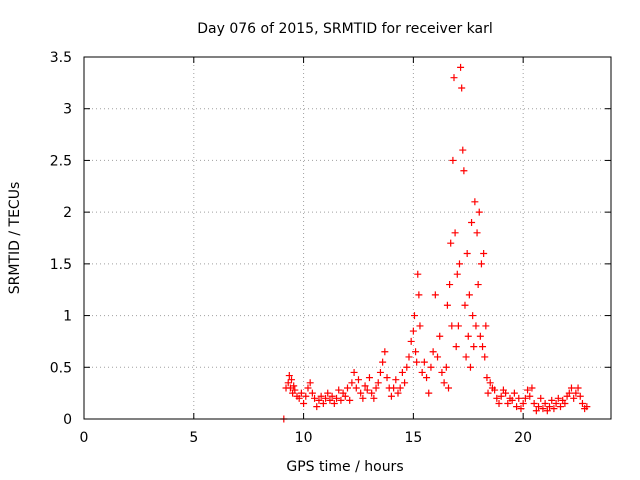 The image size is (640, 480). What do you see at coordinates (61, 58) in the screenshot?
I see `y-tick-label: 3.5` at bounding box center [61, 58].